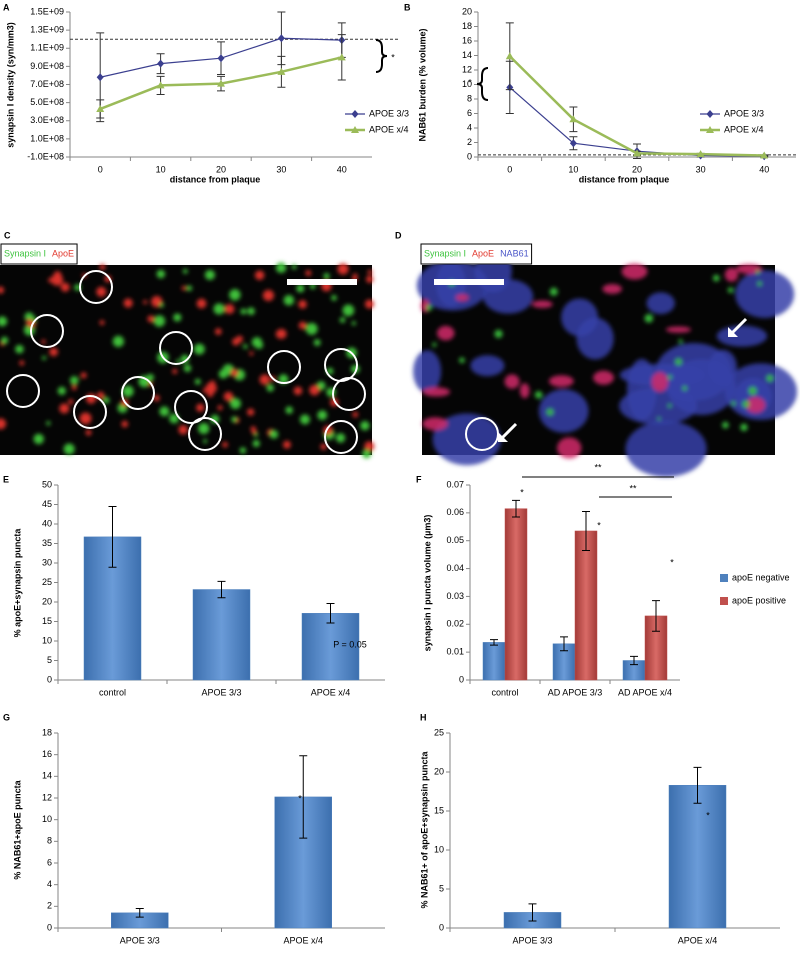 The image size is (800, 954). What do you see at coordinates (39, 254) in the screenshot?
I see `image-legend: Synapsin I ApoE` at bounding box center [39, 254].